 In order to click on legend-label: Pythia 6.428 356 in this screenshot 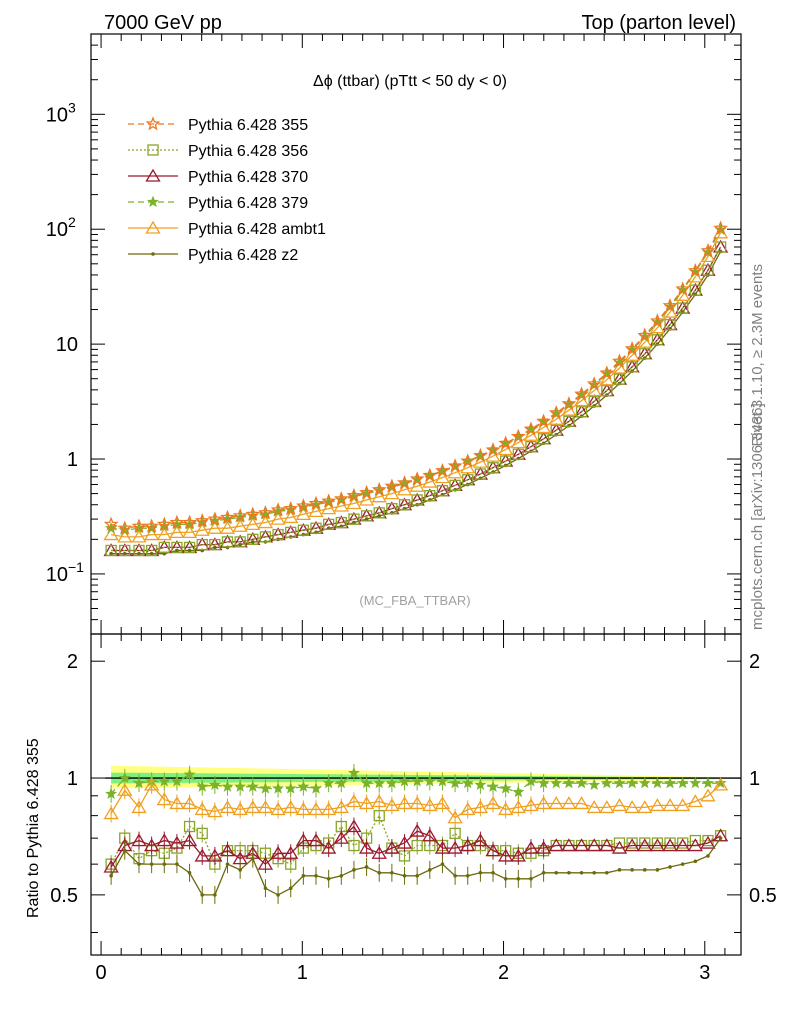, I will do `click(248, 151)`.